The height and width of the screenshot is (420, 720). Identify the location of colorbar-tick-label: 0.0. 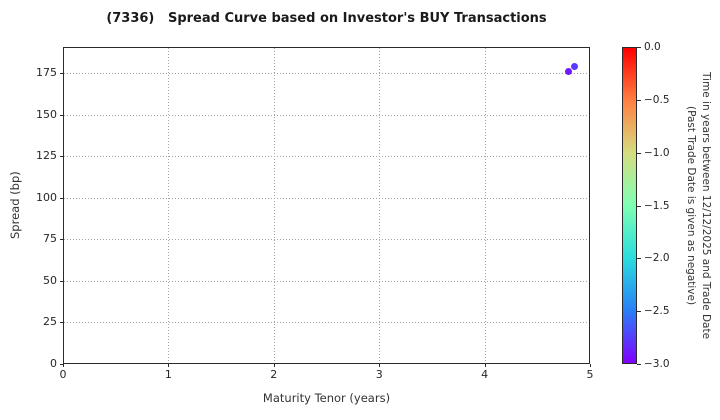
(652, 47).